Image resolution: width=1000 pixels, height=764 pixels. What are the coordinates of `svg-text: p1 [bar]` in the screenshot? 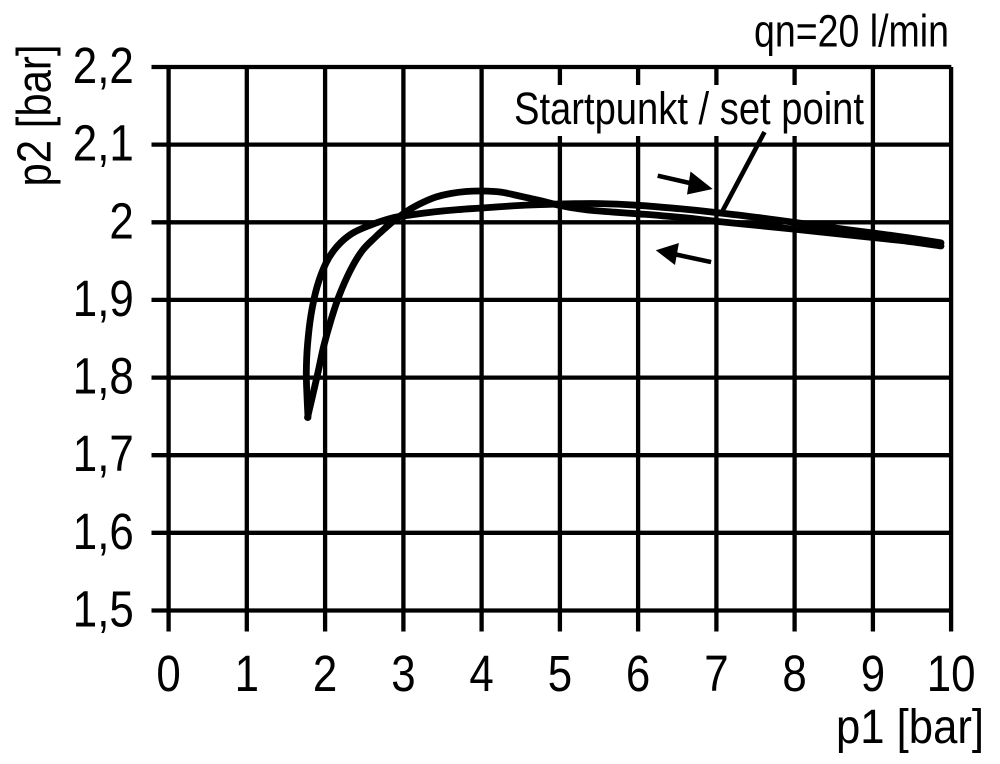 It's located at (910, 727).